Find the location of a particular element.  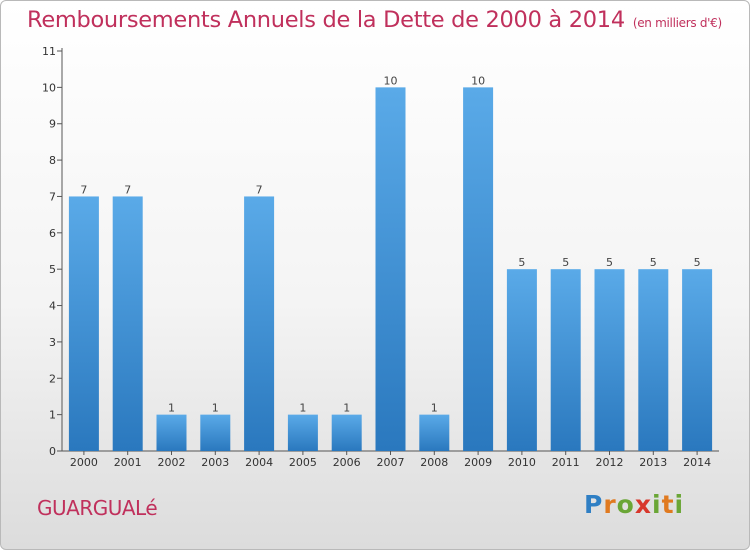

y-tick-label: 9 is located at coordinates (52, 124).